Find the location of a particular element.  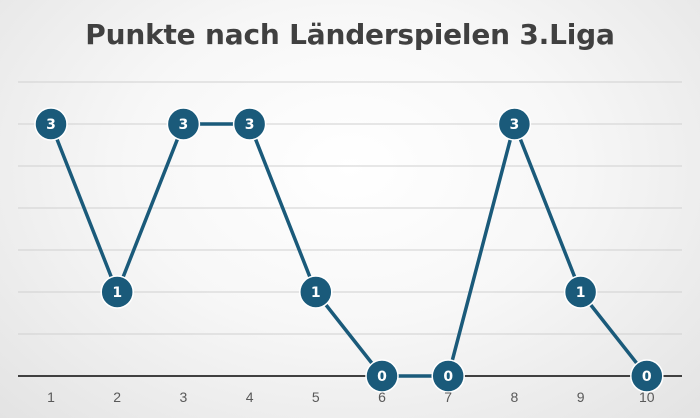

x-tick-label: 2 is located at coordinates (117, 397).